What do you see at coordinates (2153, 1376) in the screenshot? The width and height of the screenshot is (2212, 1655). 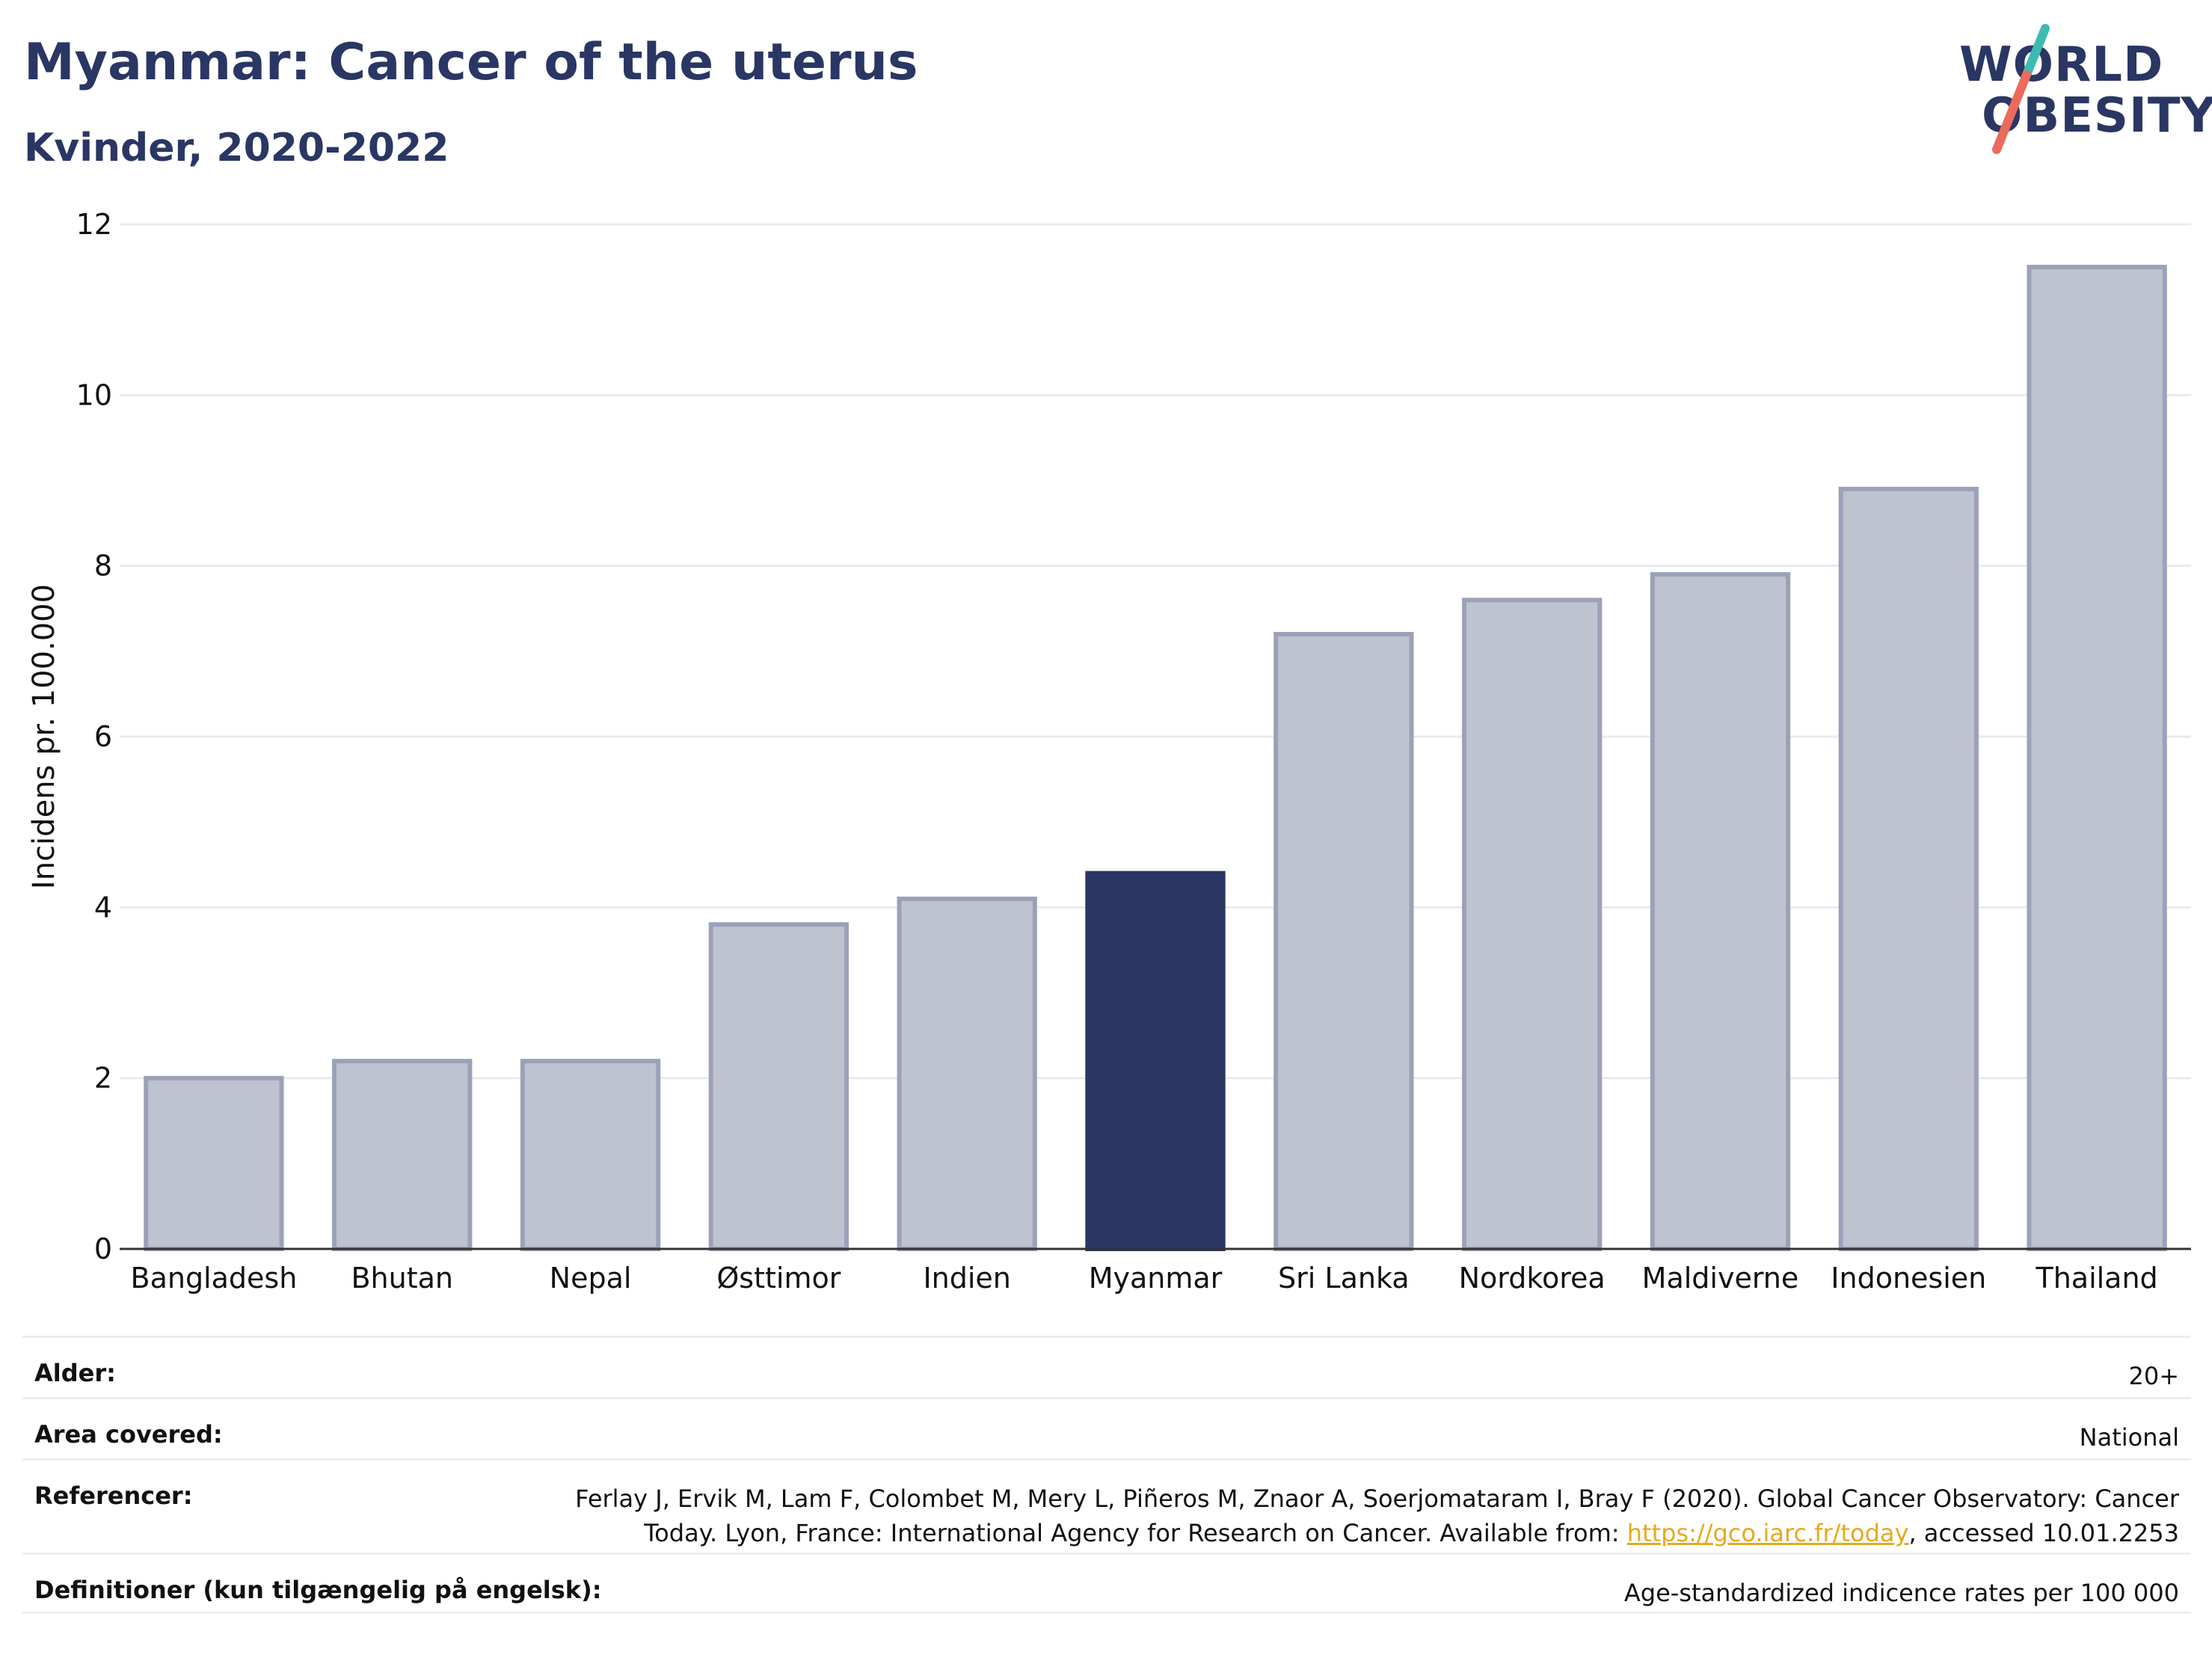 I see `age-value: 20+` at bounding box center [2153, 1376].